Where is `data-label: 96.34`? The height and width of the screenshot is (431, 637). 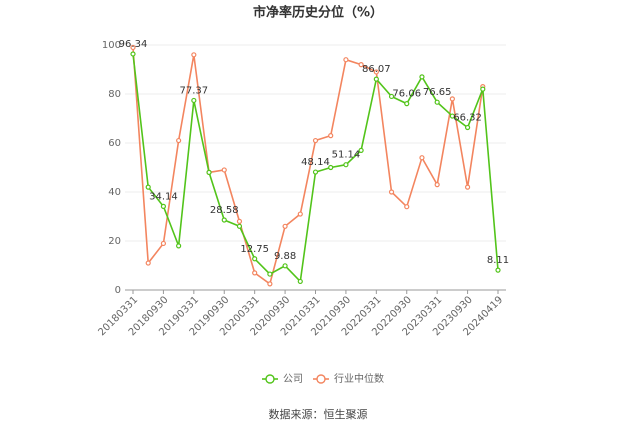
data-label: 96.34 is located at coordinates (133, 44).